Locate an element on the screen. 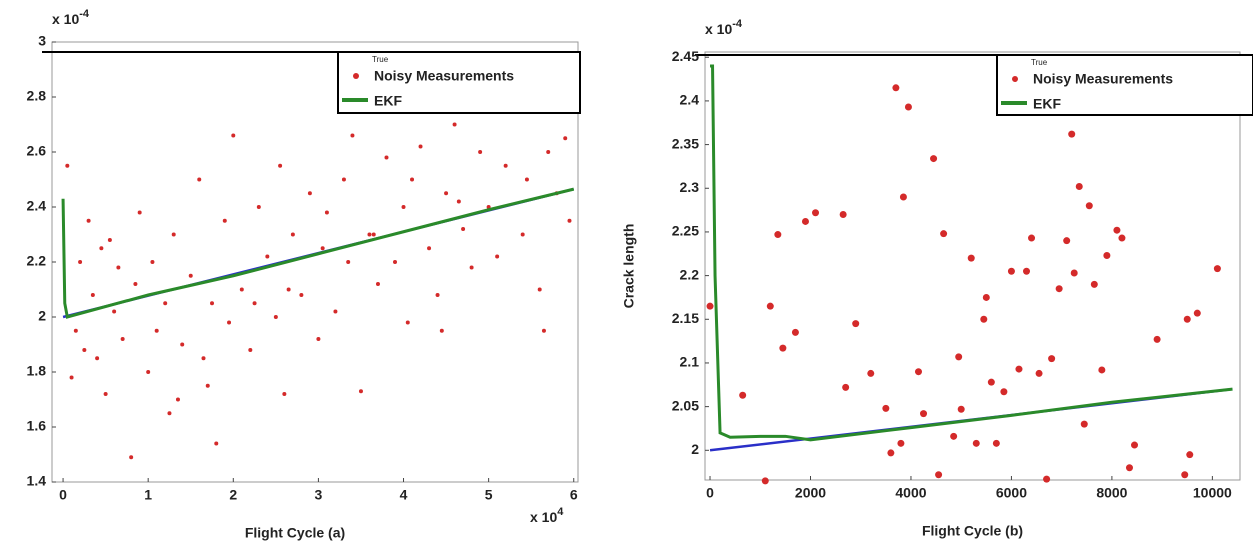 Image resolution: width=1253 pixels, height=544 pixels. y-tick-label: 2.05 is located at coordinates (685, 405).